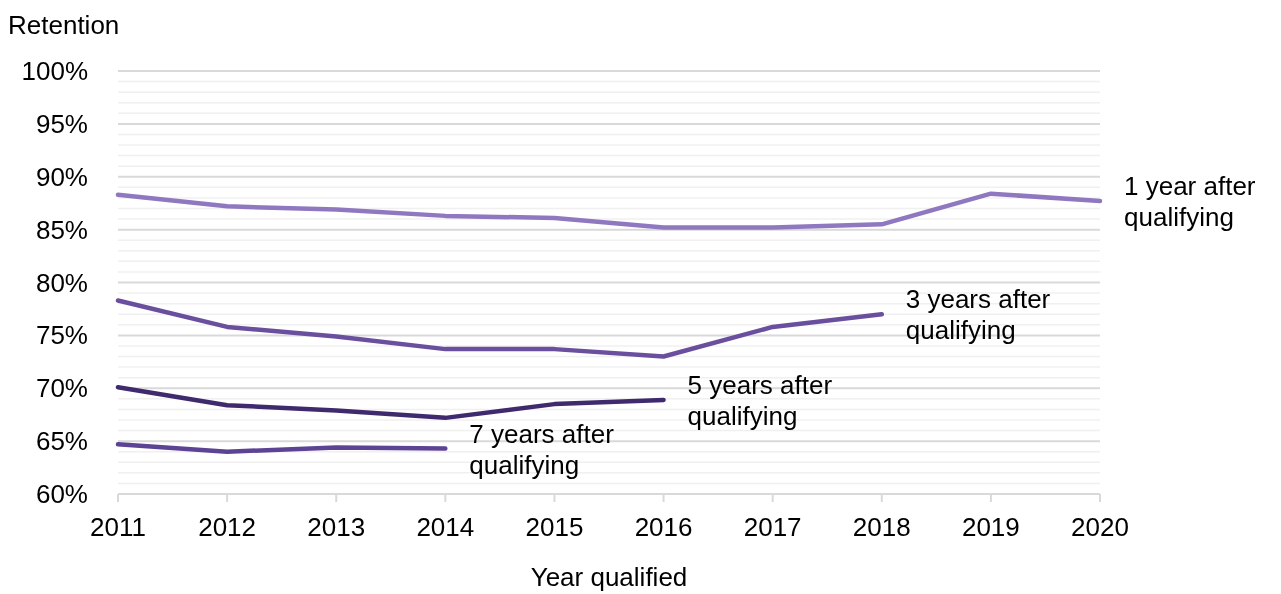 This screenshot has height=594, width=1281. What do you see at coordinates (61, 229) in the screenshot?
I see `y-tick-label: 85%` at bounding box center [61, 229].